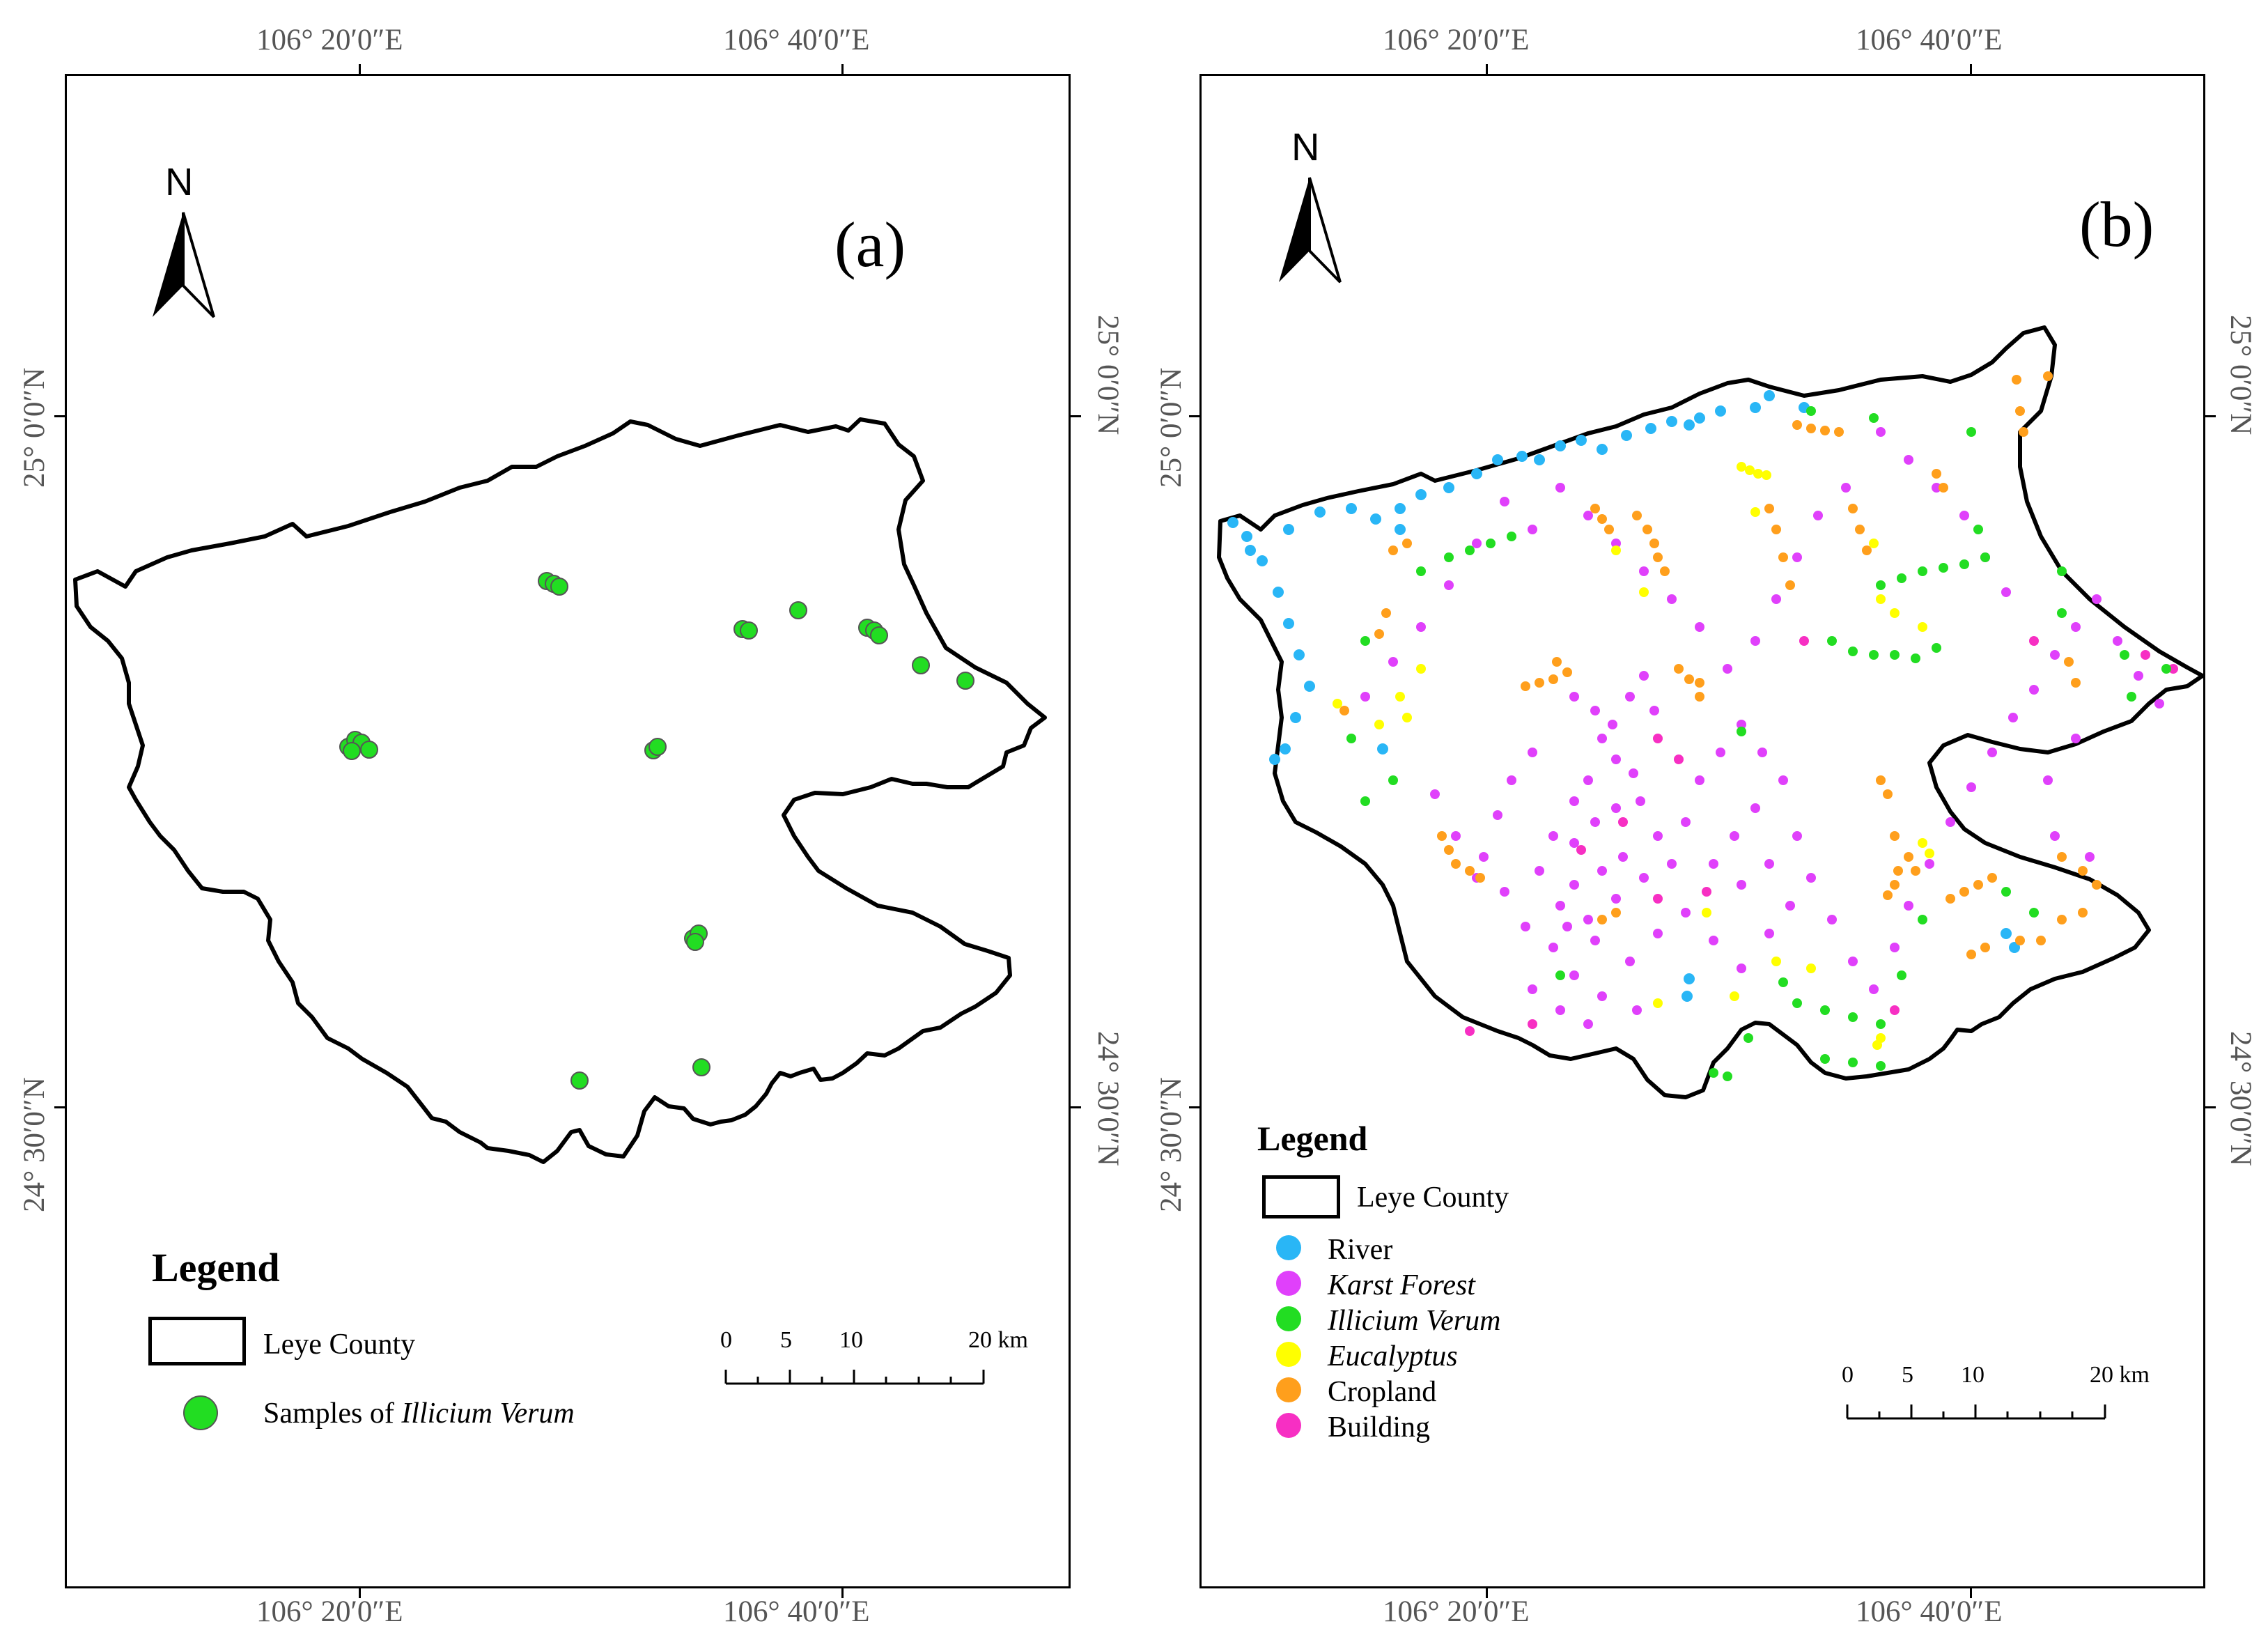 This screenshot has height=1633, width=2268. What do you see at coordinates (1379, 1427) in the screenshot?
I see `legend-building-label: Building` at bounding box center [1379, 1427].